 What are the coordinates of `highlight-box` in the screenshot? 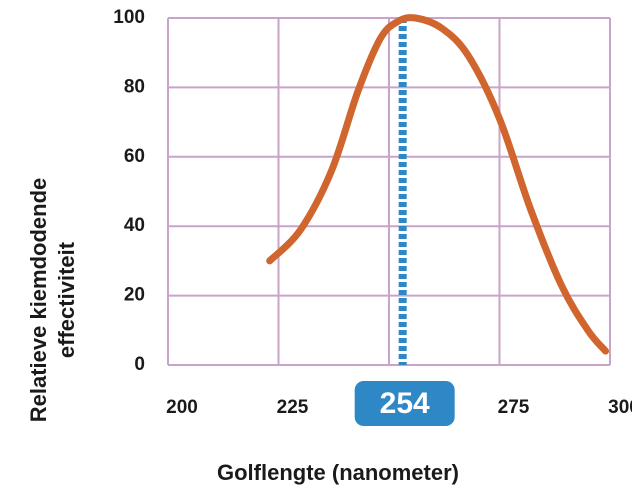 It's located at (404, 403).